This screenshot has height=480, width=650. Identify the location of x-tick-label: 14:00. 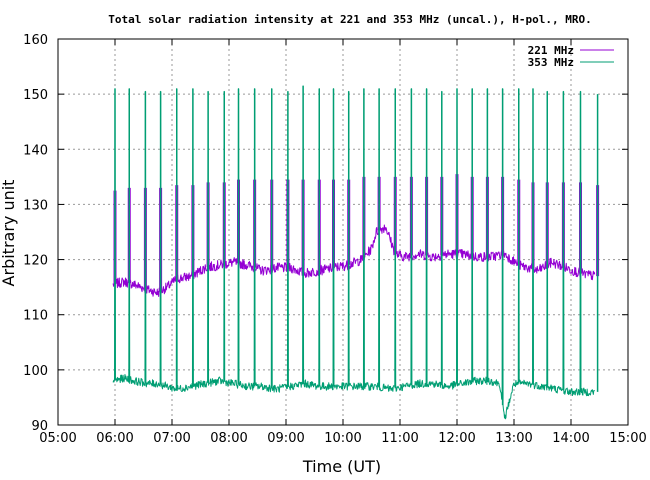
(570, 438).